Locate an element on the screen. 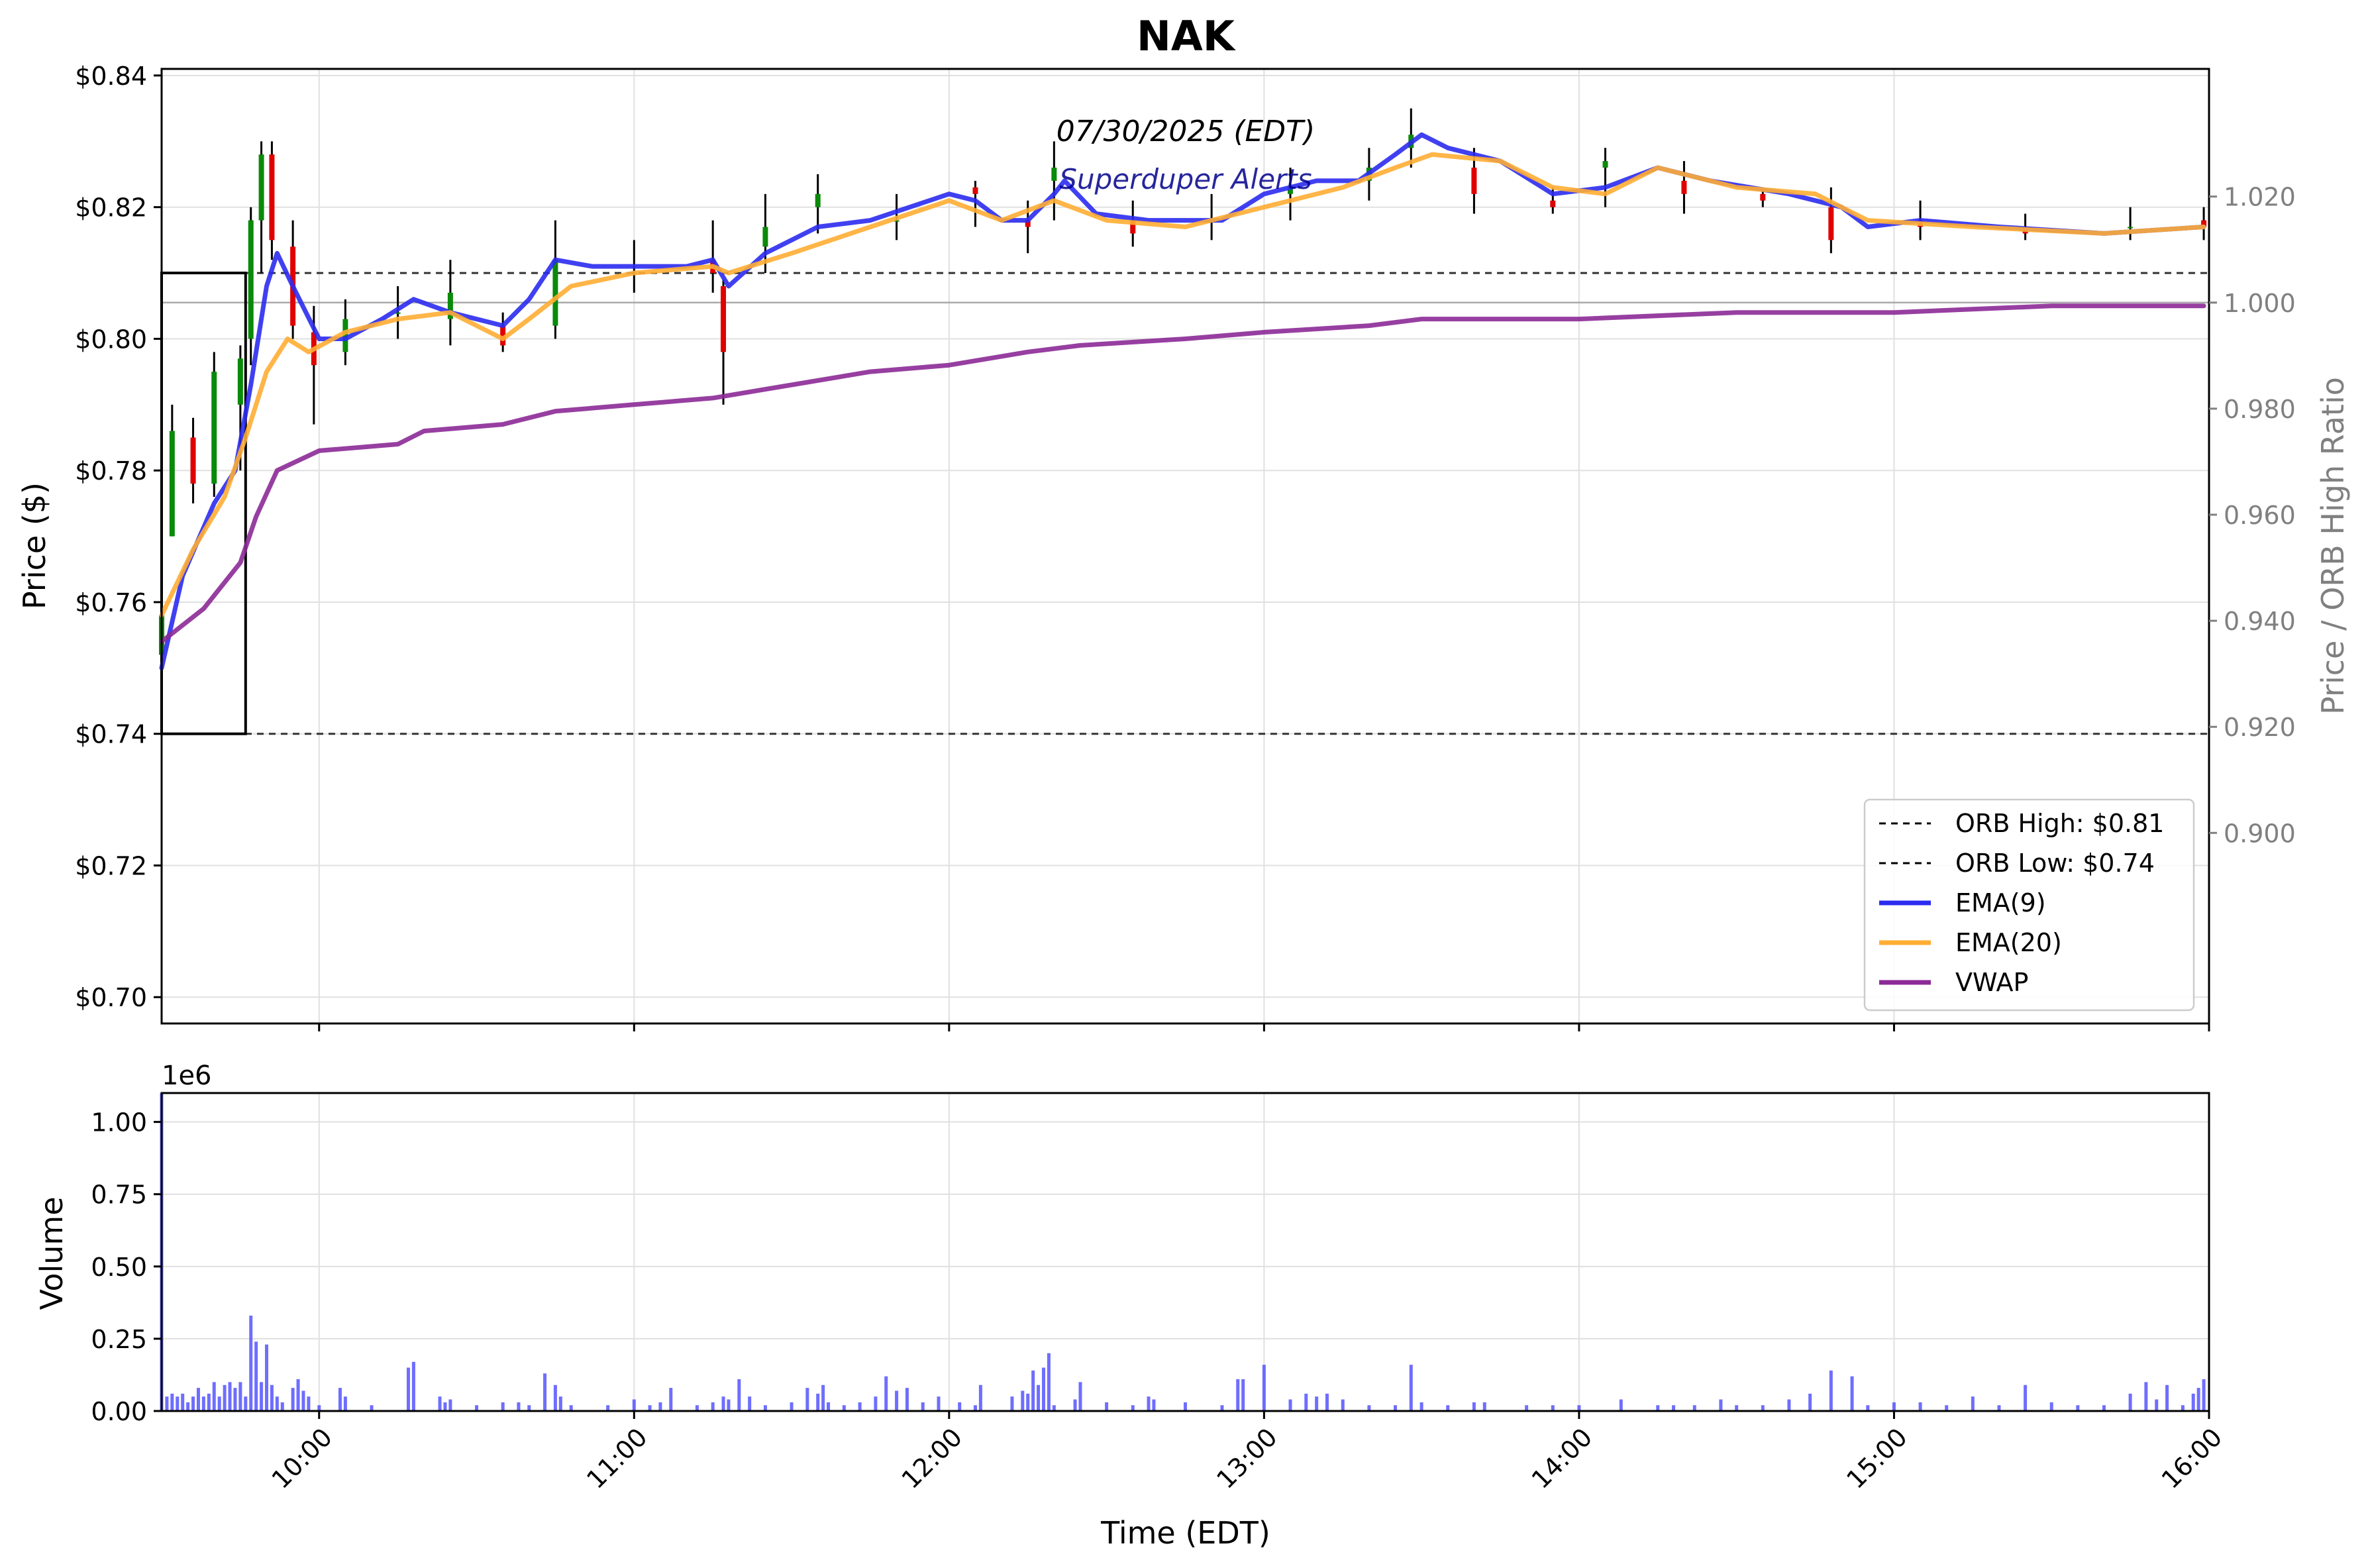  ratio-tick-label: 0.960 is located at coordinates (2260, 515).